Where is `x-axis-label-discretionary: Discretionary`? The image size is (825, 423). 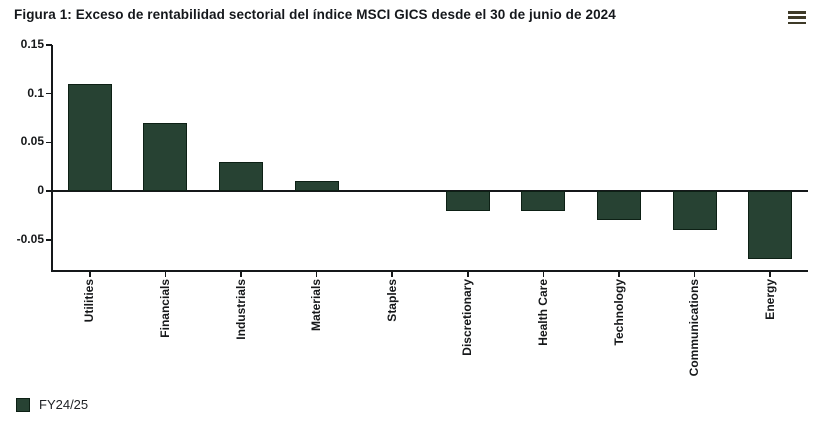 x-axis-label-discretionary: Discretionary is located at coordinates (467, 317).